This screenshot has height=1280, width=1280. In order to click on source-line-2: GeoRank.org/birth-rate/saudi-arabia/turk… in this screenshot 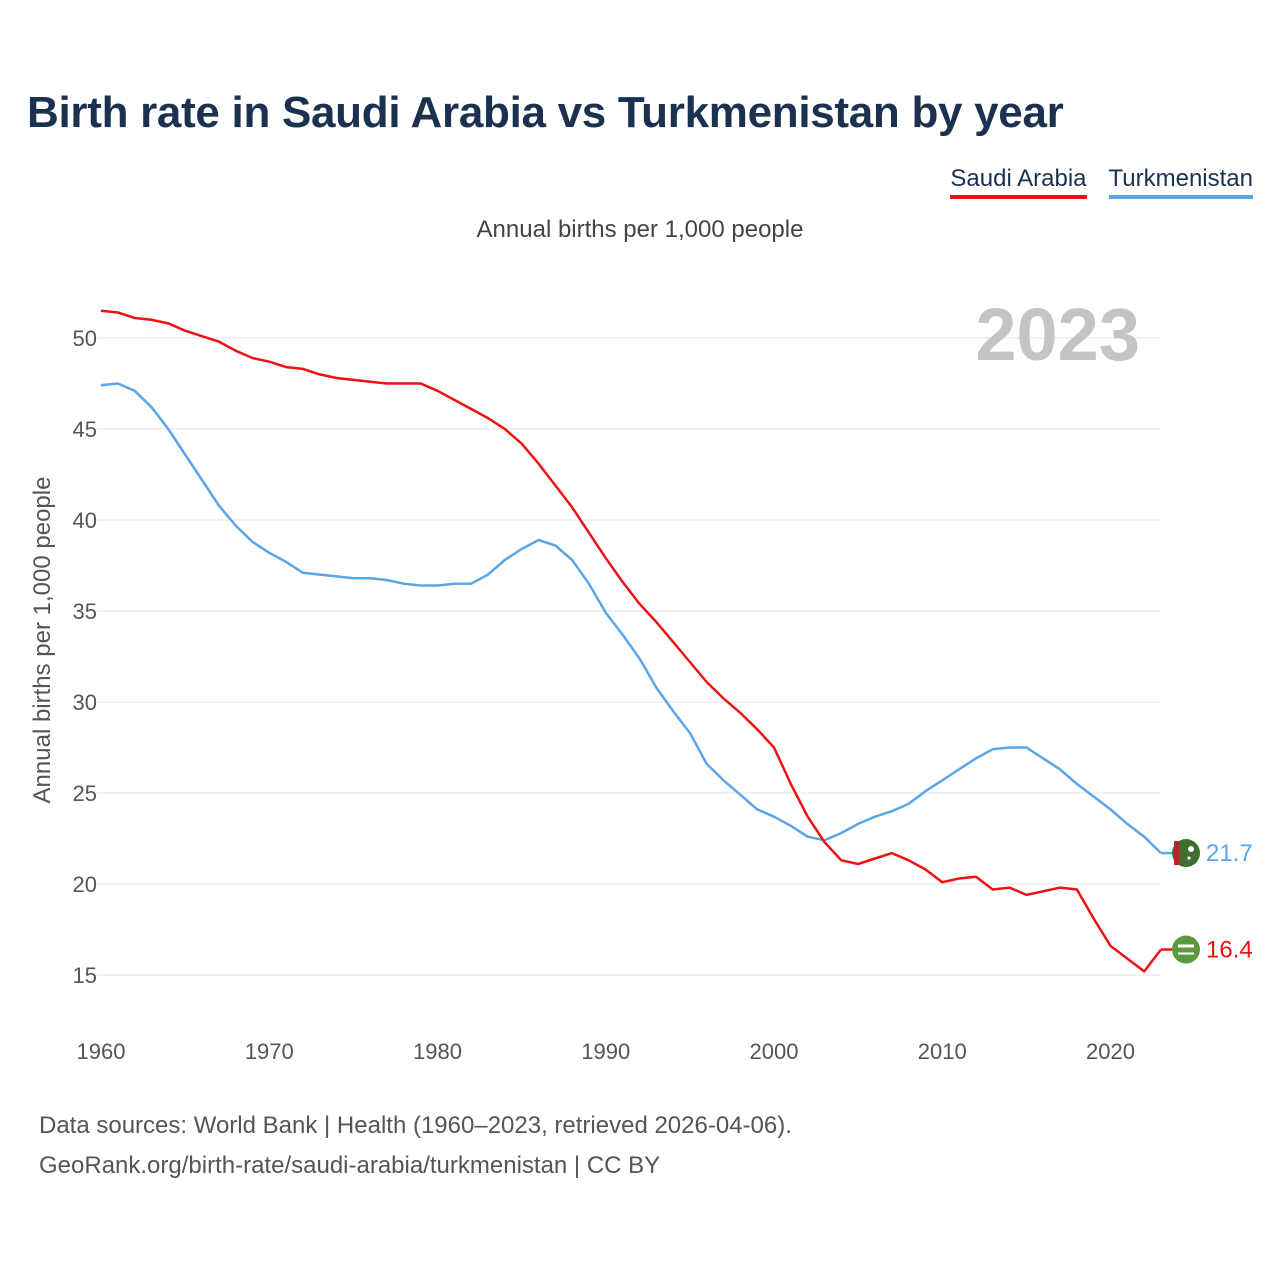, I will do `click(350, 1165)`.